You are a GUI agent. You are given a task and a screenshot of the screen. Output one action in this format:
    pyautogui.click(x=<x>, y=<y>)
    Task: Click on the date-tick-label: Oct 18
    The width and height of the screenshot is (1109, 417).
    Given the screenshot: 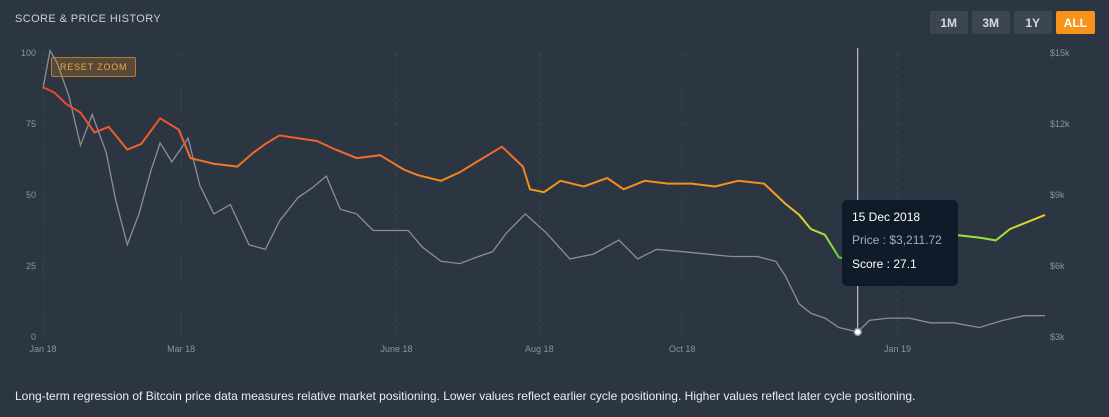 What is the action you would take?
    pyautogui.click(x=682, y=349)
    